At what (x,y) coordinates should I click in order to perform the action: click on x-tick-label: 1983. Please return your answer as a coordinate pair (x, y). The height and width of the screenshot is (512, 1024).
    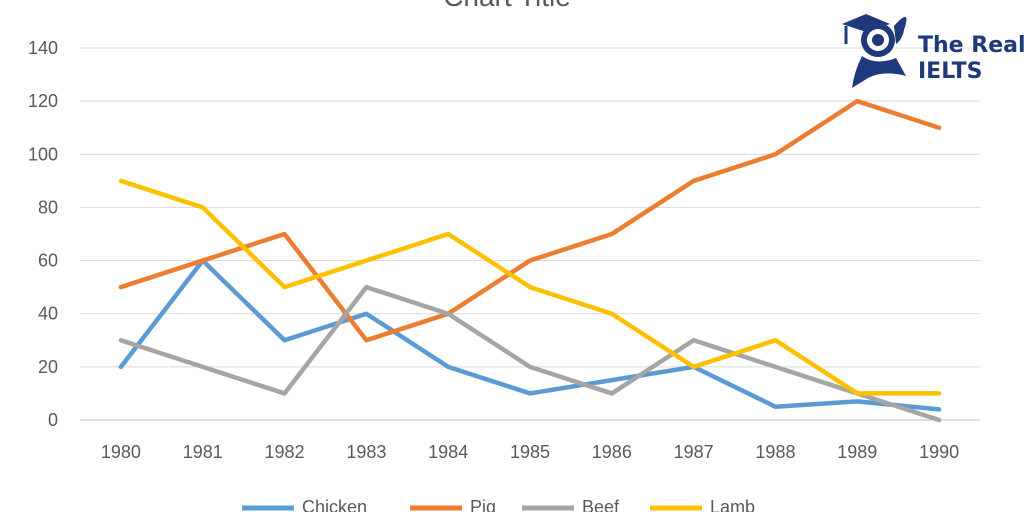
    Looking at the image, I should click on (366, 452).